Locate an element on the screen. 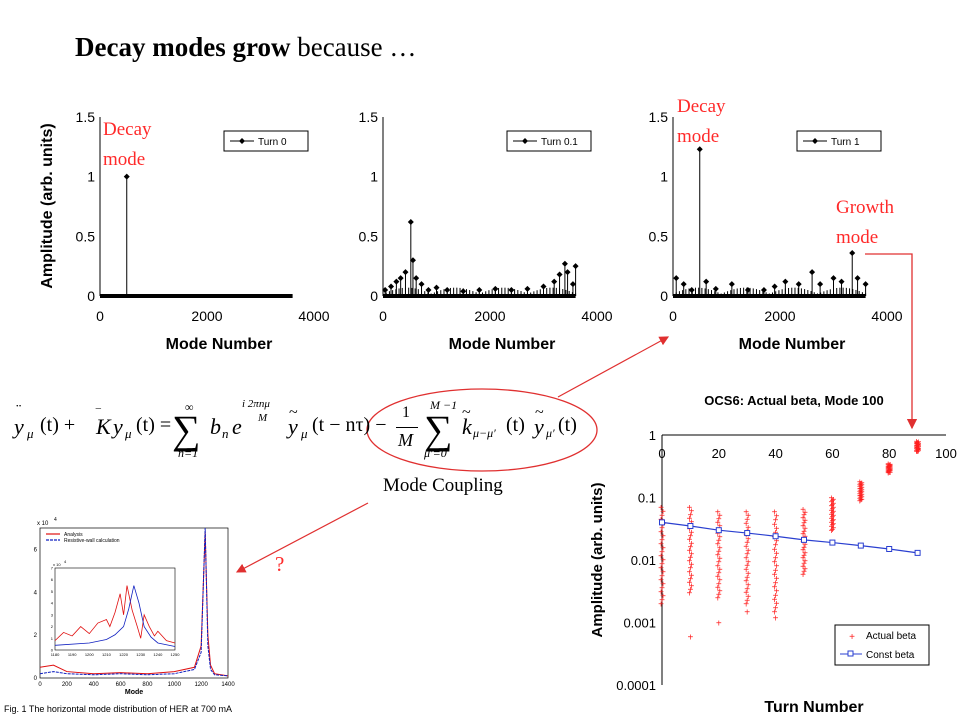 This screenshot has height=720, width=960. eq-exp-base: e is located at coordinates (237, 426).